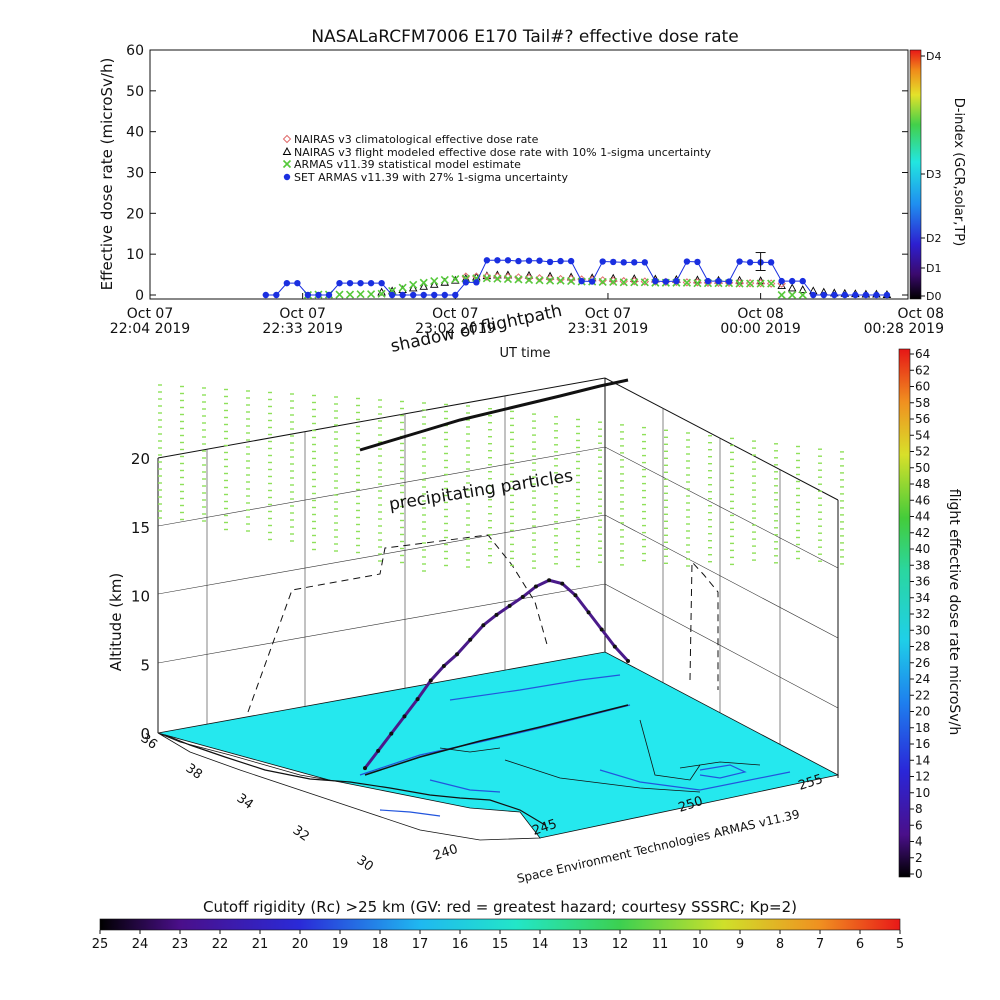  Describe the element at coordinates (365, 864) in the screenshot. I see `latitude-tick-label: 30` at that location.